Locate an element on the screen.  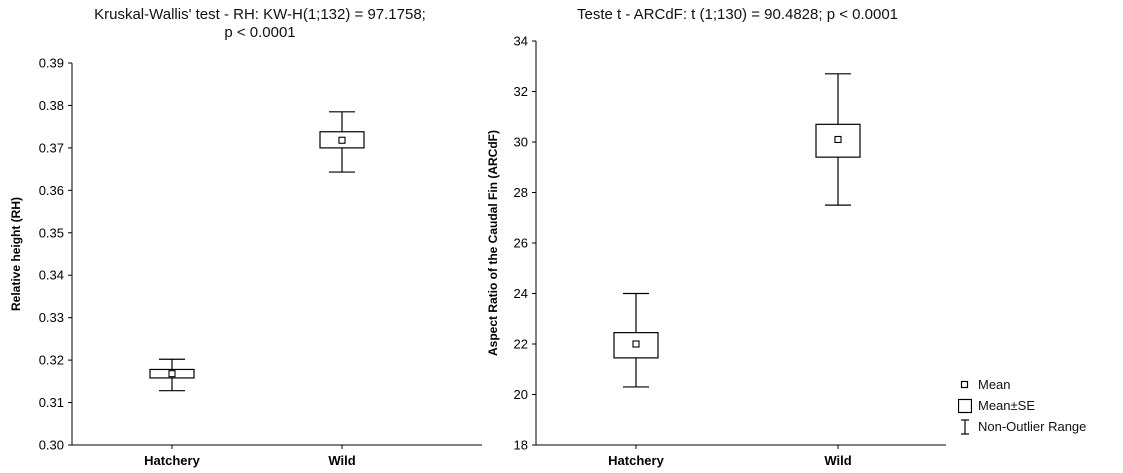
legend-range-label: Non-Outlier Range is located at coordinates (1032, 426).